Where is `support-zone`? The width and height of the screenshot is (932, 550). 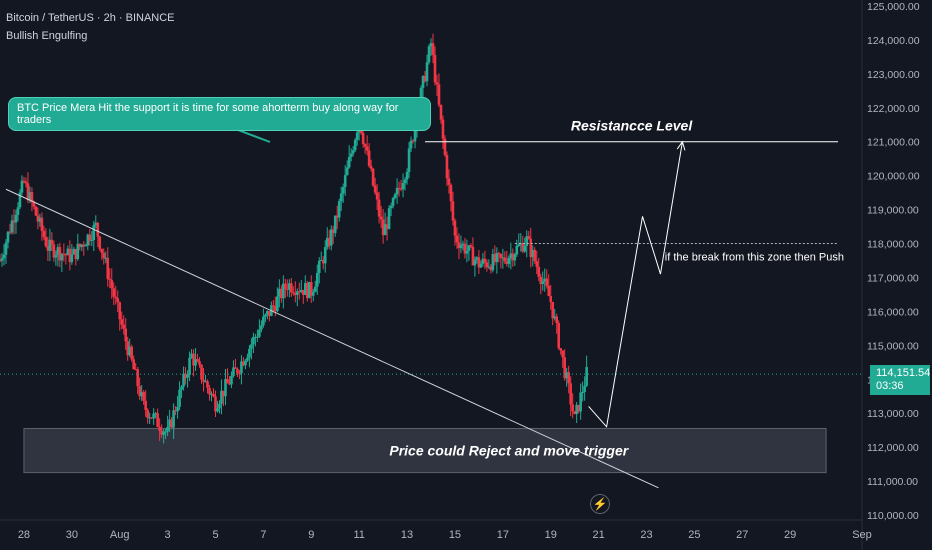 support-zone is located at coordinates (425, 450).